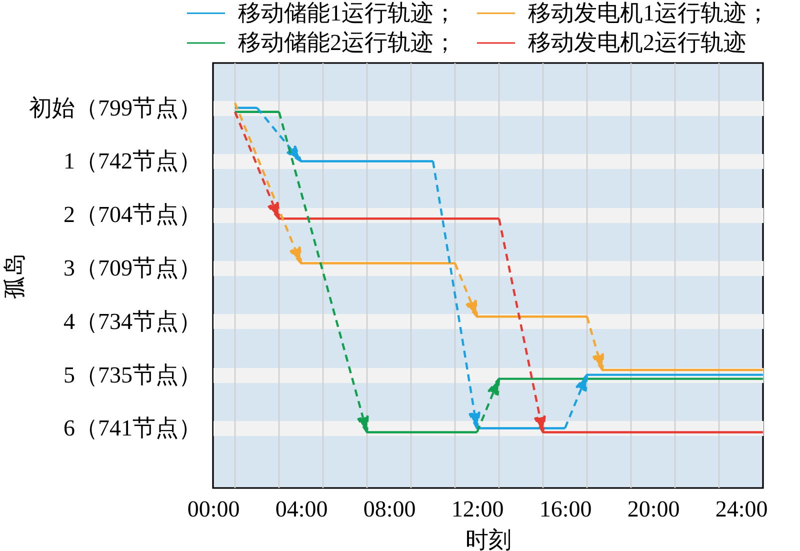 The width and height of the screenshot is (800, 551). Describe the element at coordinates (133, 375) in the screenshot. I see `y-tick-label: 5（735节点）` at that location.